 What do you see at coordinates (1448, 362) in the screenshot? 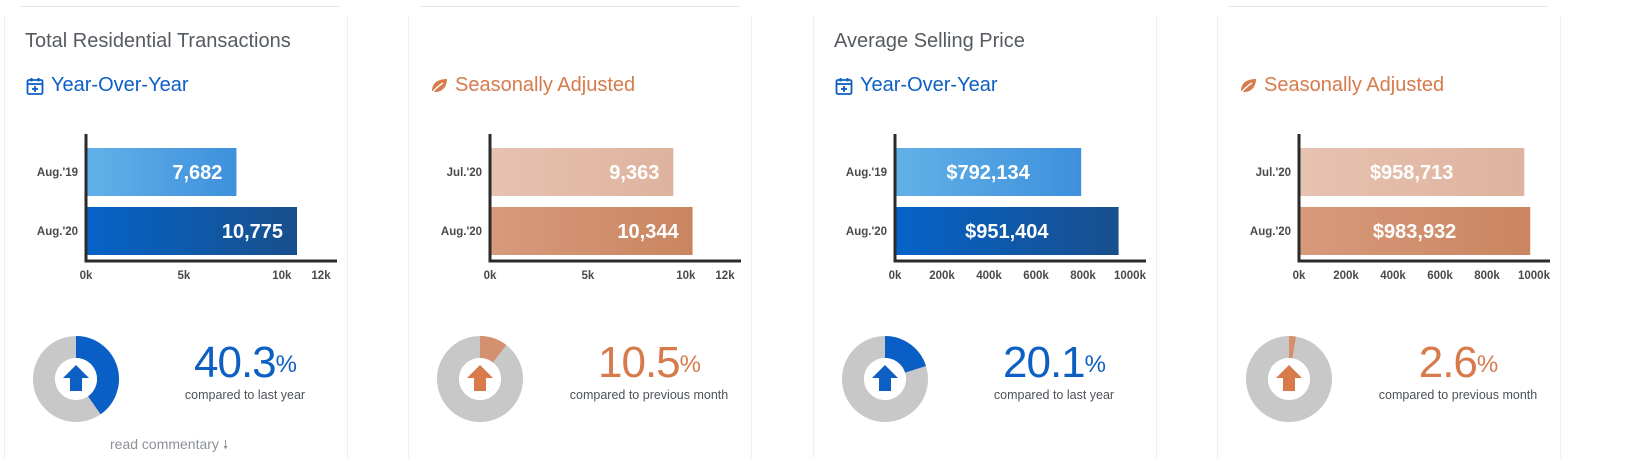
I see `percent-value: 2.6` at bounding box center [1448, 362].